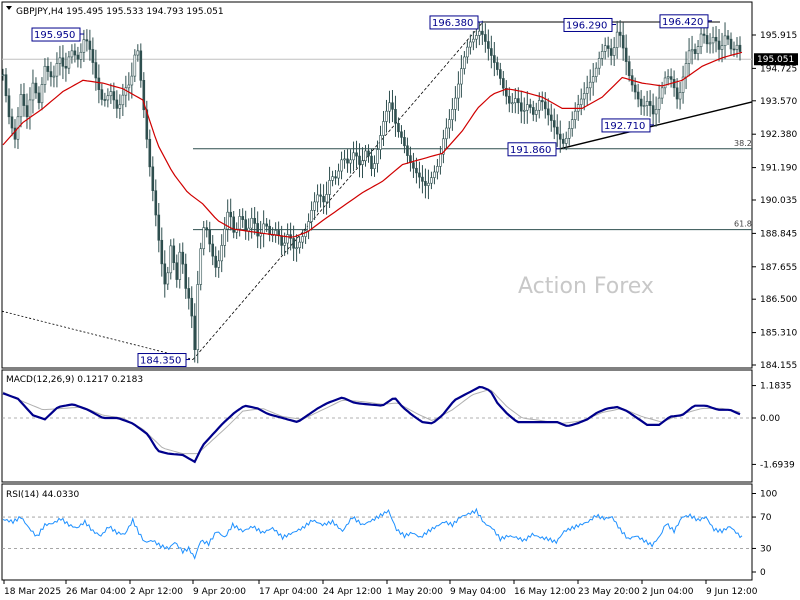 The image size is (800, 600). What do you see at coordinates (32, 592) in the screenshot?
I see `time-tick-label: 18 Mar 2025` at bounding box center [32, 592].